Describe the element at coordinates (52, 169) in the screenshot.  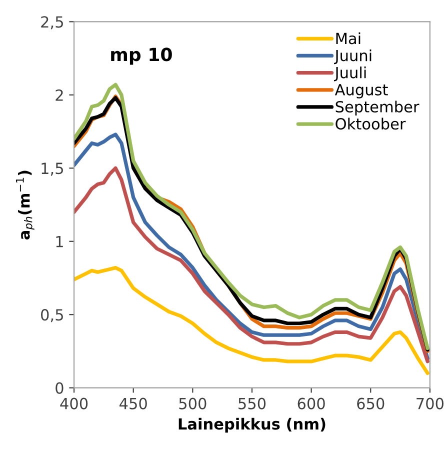
I see `y-tick-label: 1,5` at that location.